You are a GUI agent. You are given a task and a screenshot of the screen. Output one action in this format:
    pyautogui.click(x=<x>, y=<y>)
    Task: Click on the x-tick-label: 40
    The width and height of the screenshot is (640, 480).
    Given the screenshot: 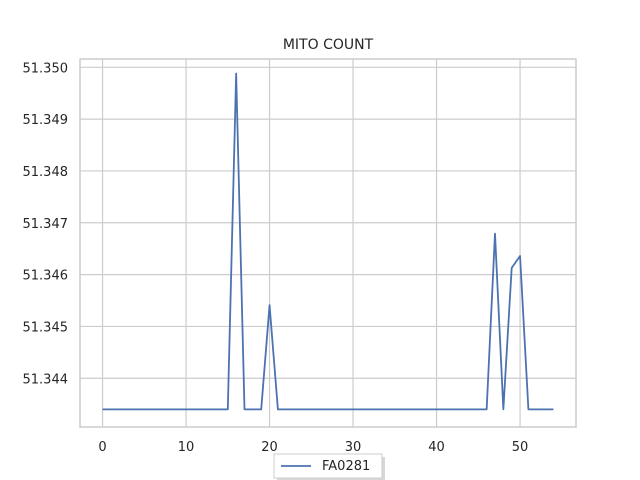 What is the action you would take?
    pyautogui.click(x=436, y=447)
    